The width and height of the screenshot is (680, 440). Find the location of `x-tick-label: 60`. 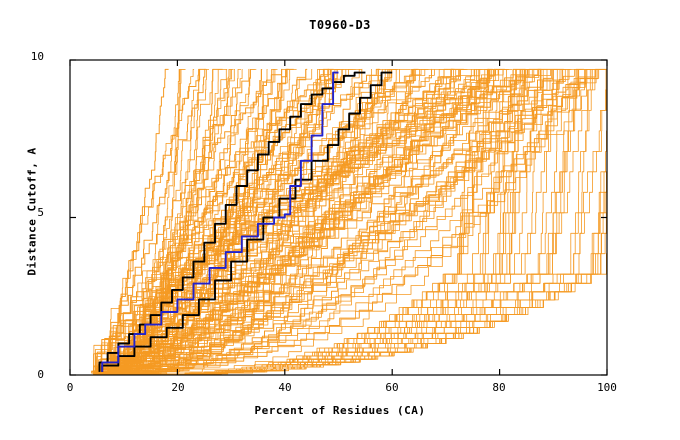

x-tick-label: 60 is located at coordinates (392, 387).